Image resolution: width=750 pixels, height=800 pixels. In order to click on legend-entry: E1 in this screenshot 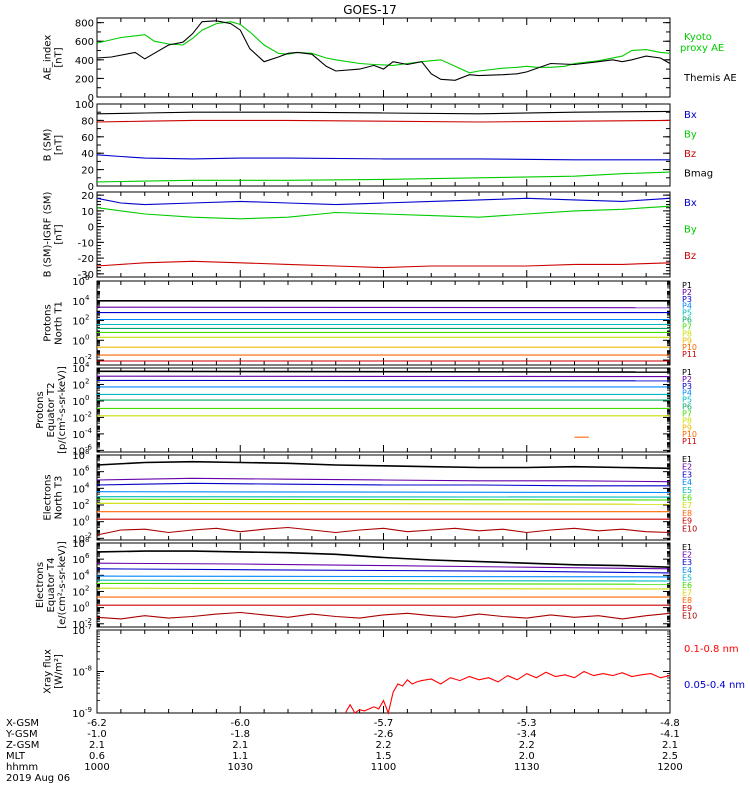, I will do `click(687, 547)`.